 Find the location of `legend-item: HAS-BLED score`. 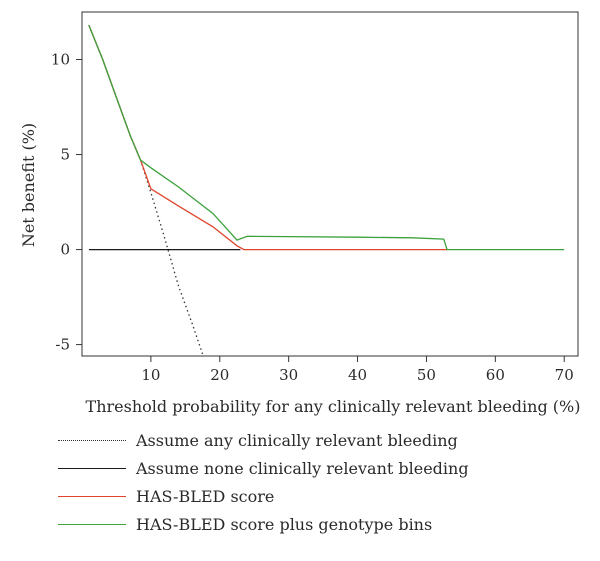

legend-item: HAS-BLED score is located at coordinates (263, 496).